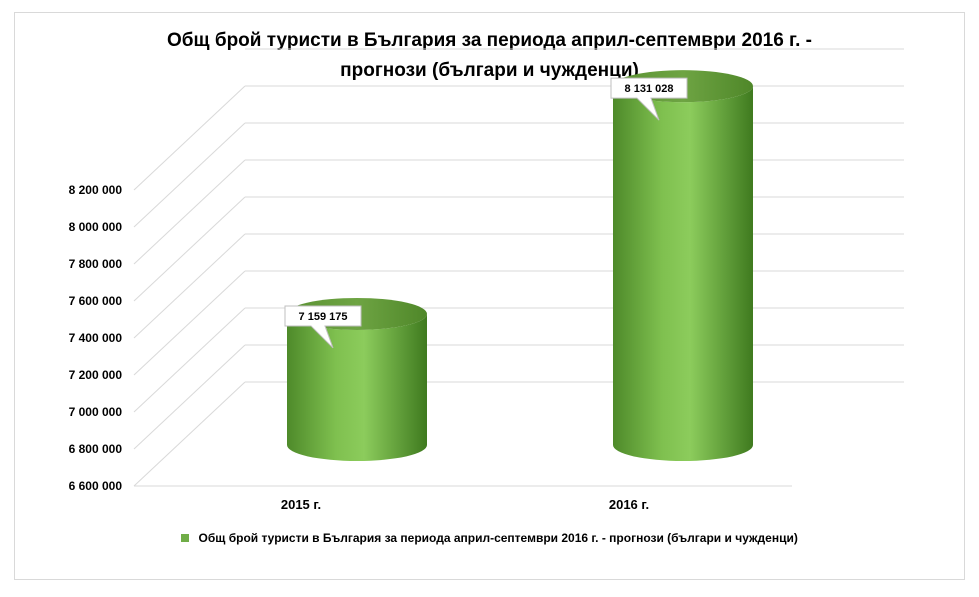 The height and width of the screenshot is (597, 979). Describe the element at coordinates (96, 227) in the screenshot. I see `y-tick-label: 8 000 000` at that location.